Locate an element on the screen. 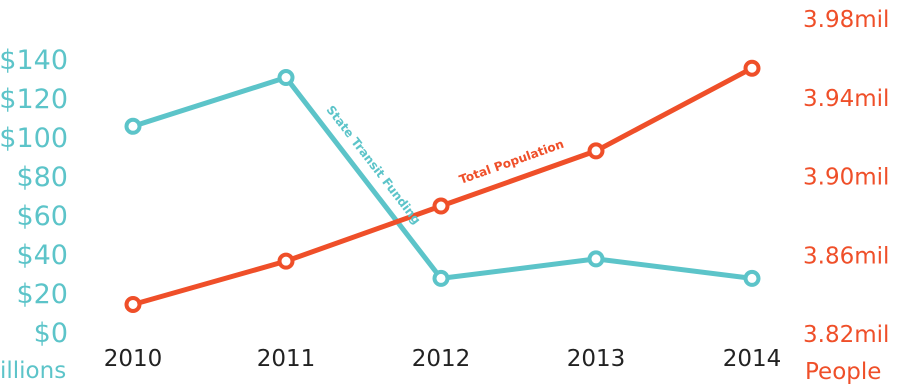  y-right-tick-label: 3.86mil is located at coordinates (846, 256).